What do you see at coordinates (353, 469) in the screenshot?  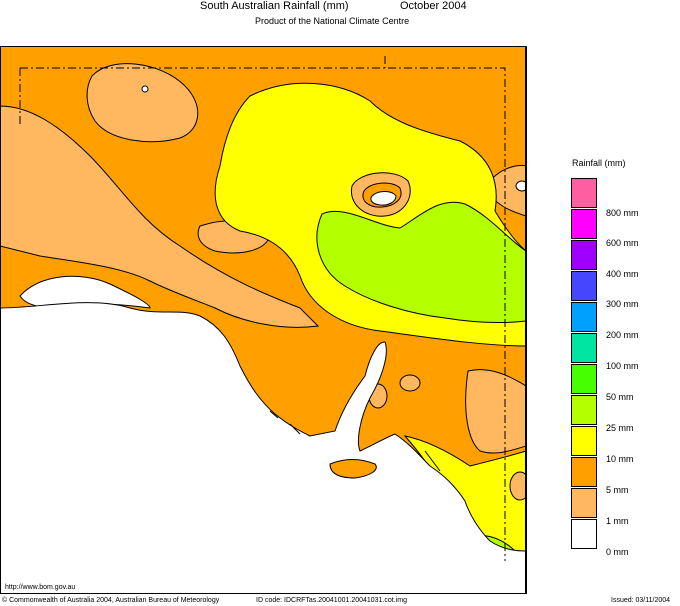 I see `island-land` at bounding box center [353, 469].